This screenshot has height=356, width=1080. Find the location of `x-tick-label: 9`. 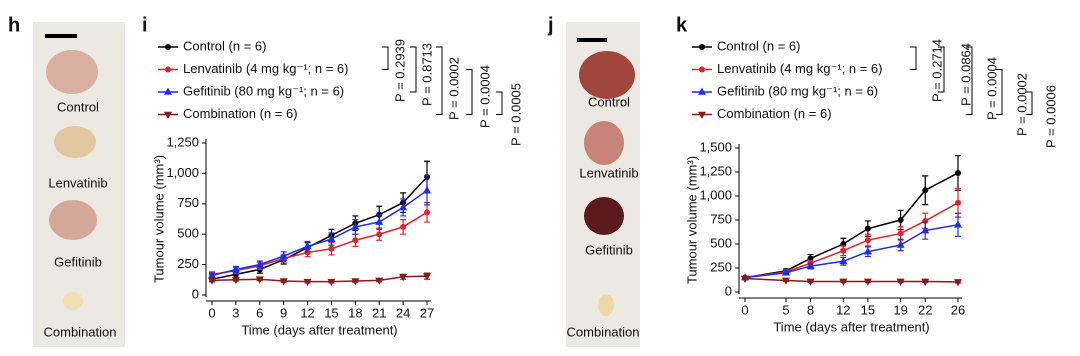

x-tick-label: 9 is located at coordinates (283, 312).